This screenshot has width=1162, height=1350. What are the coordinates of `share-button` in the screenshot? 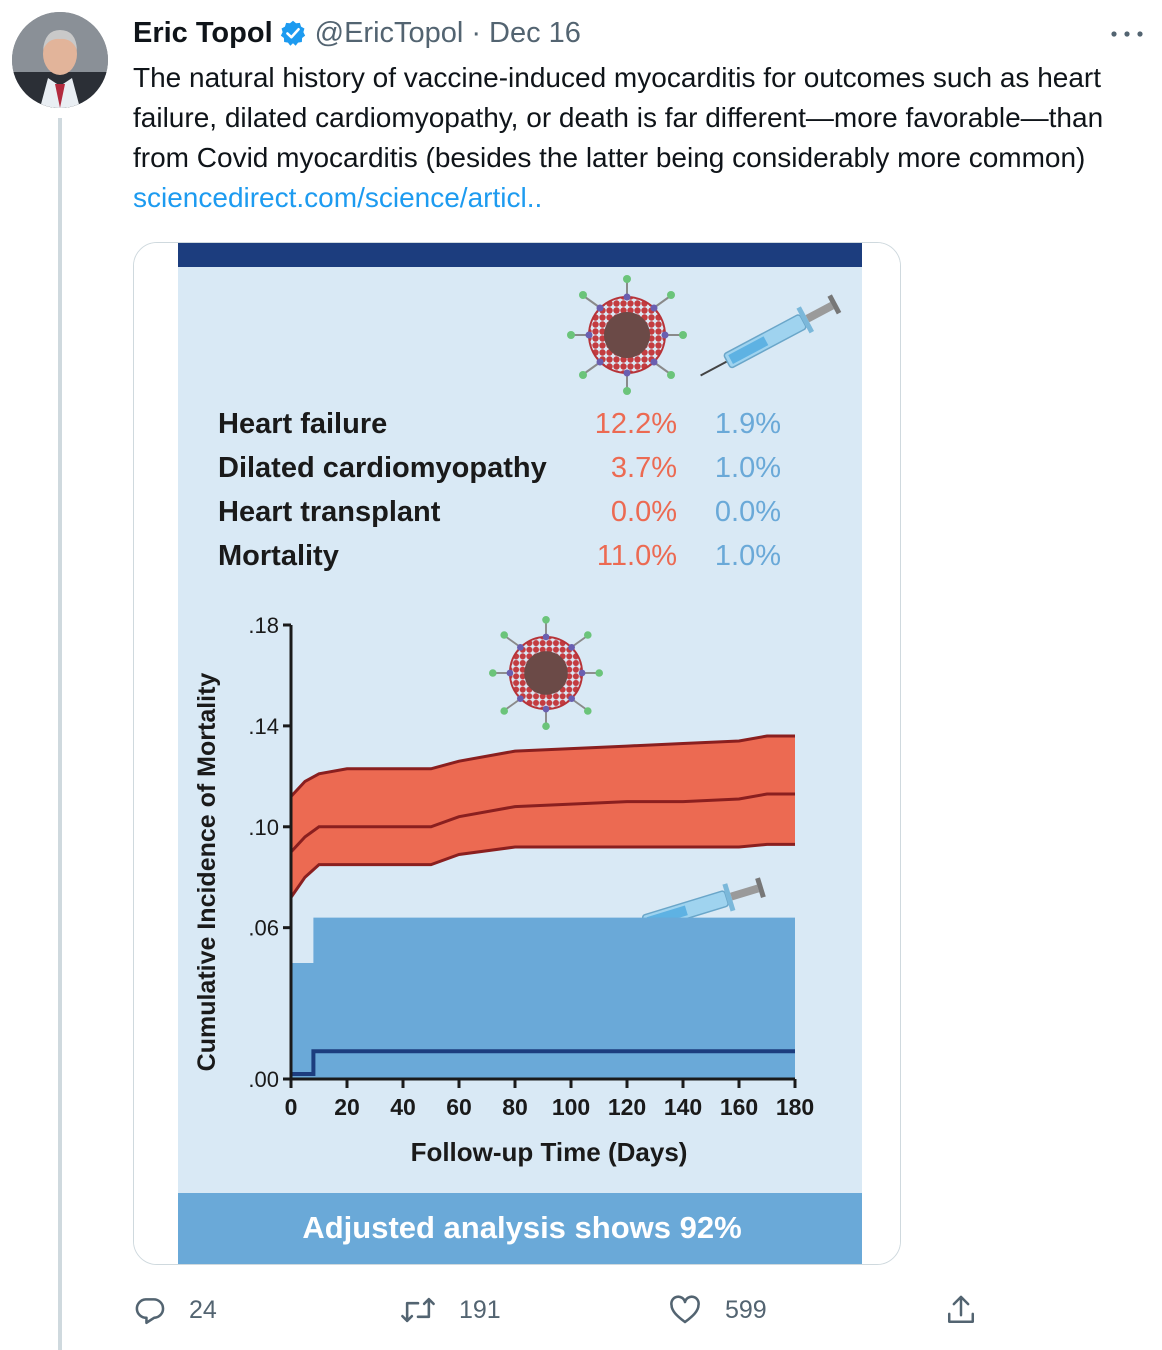 It's located at (972, 1310).